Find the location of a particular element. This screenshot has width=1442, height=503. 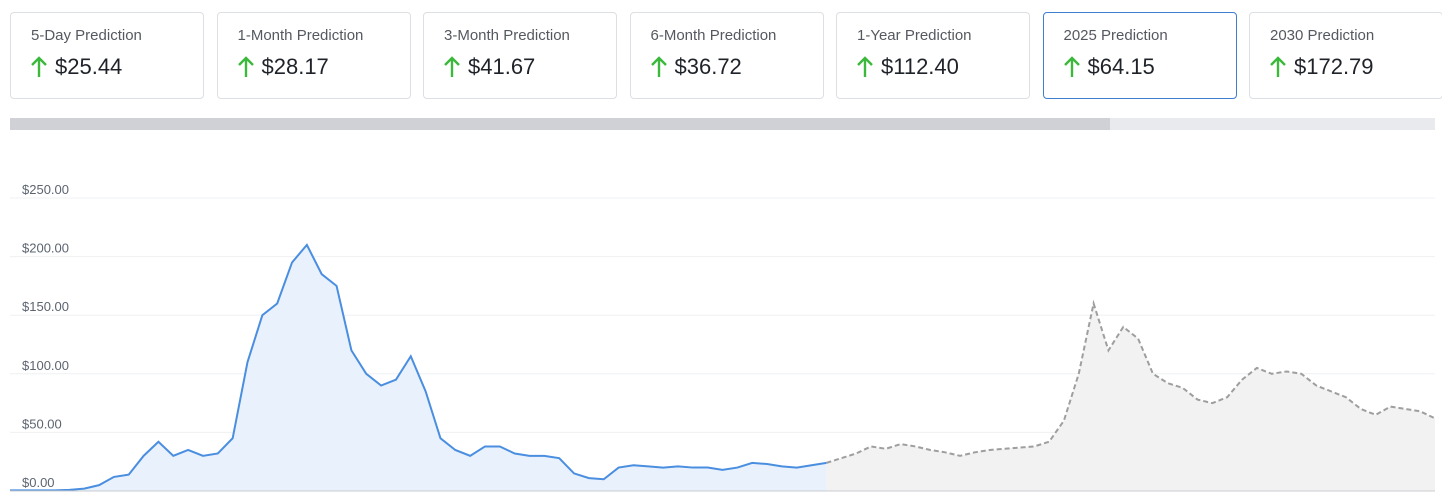

card-value: $64.15 is located at coordinates (1121, 66).